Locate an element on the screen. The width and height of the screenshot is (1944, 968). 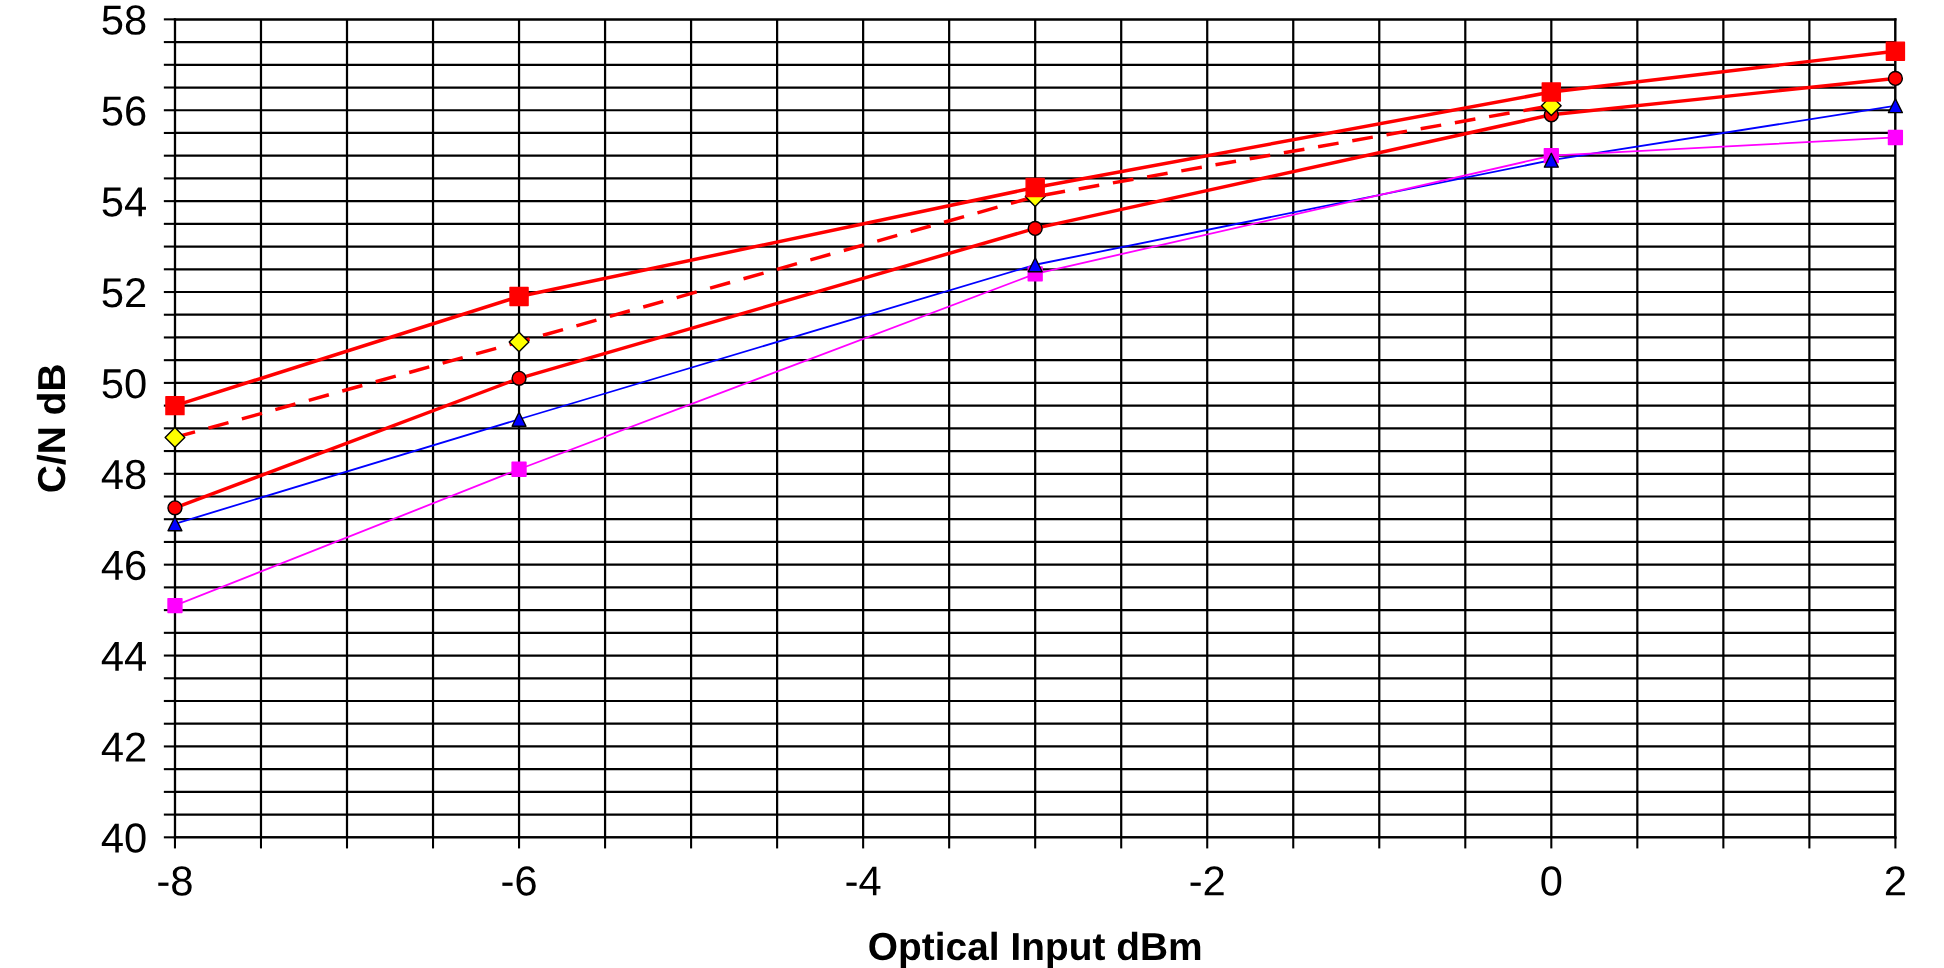
x-tick-label: -2 is located at coordinates (1207, 881).